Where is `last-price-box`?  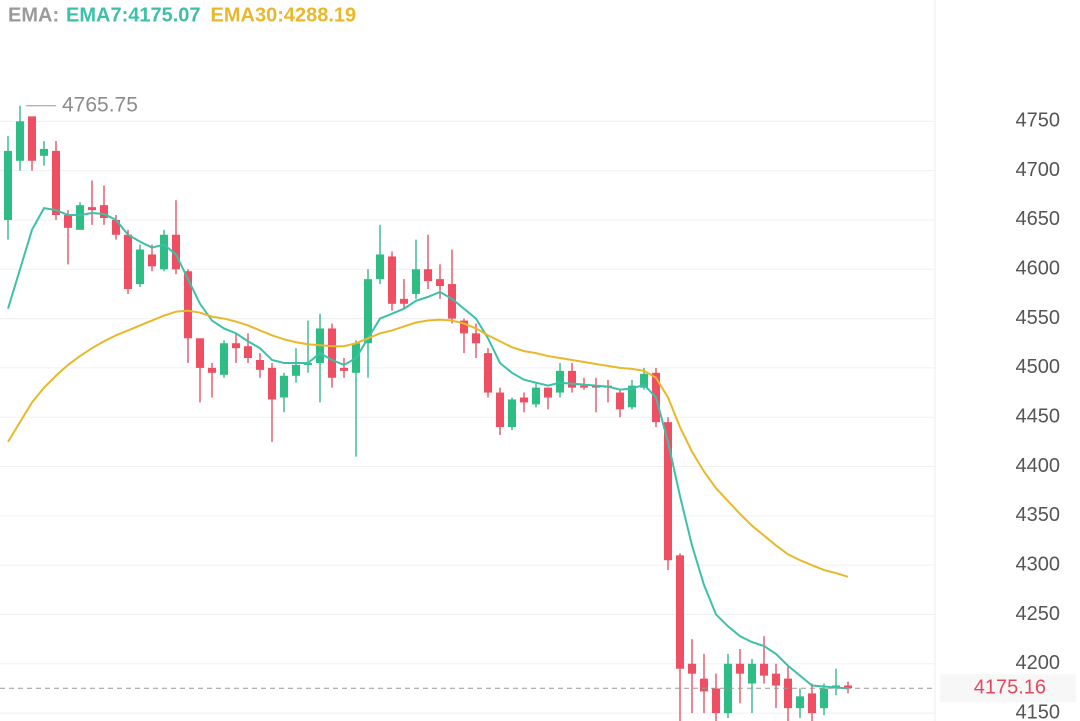 last-price-box is located at coordinates (1008, 688).